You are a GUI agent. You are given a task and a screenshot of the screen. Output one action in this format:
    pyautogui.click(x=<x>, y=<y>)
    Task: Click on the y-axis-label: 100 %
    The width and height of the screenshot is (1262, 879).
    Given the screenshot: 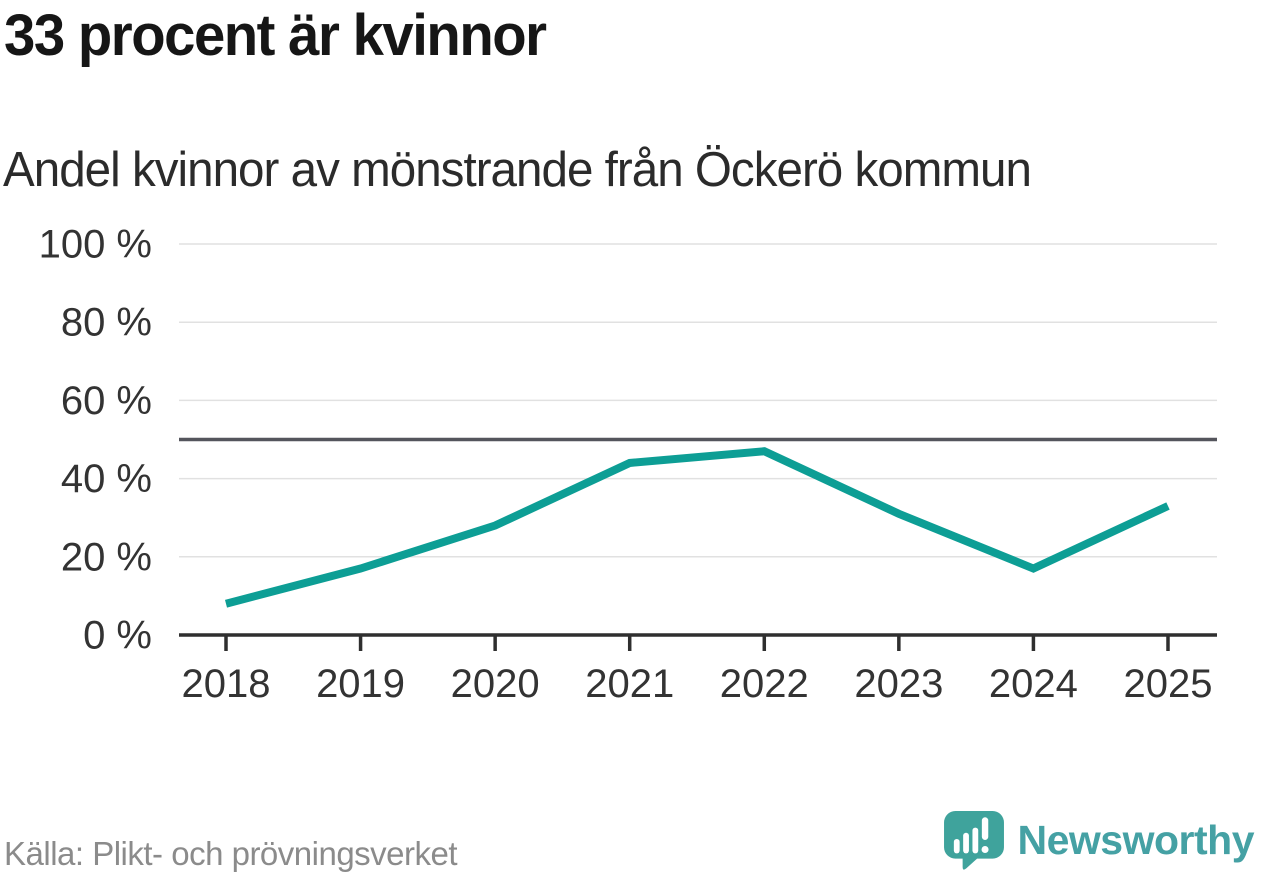 What is the action you would take?
    pyautogui.click(x=95, y=245)
    